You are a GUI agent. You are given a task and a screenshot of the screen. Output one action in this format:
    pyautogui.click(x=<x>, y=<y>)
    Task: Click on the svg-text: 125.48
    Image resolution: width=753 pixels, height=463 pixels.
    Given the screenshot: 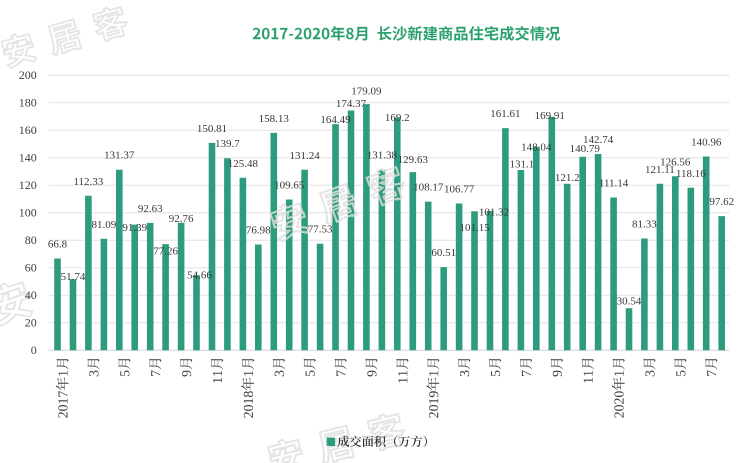 What is the action you would take?
    pyautogui.click(x=243, y=164)
    